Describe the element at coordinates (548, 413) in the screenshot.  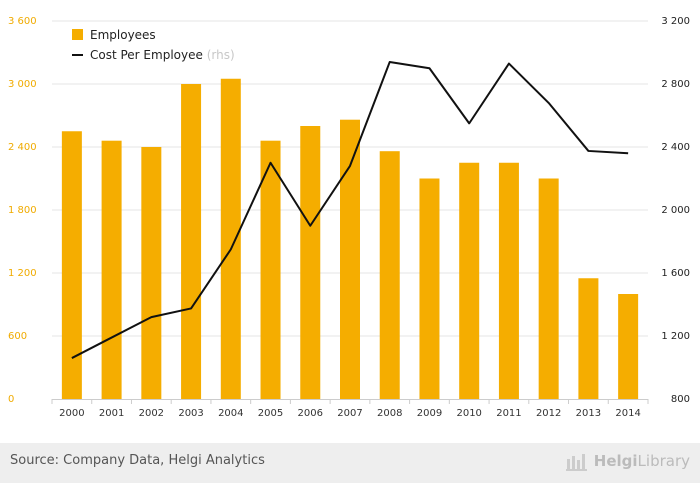
I see `x-tick-label: 2012` at that location.